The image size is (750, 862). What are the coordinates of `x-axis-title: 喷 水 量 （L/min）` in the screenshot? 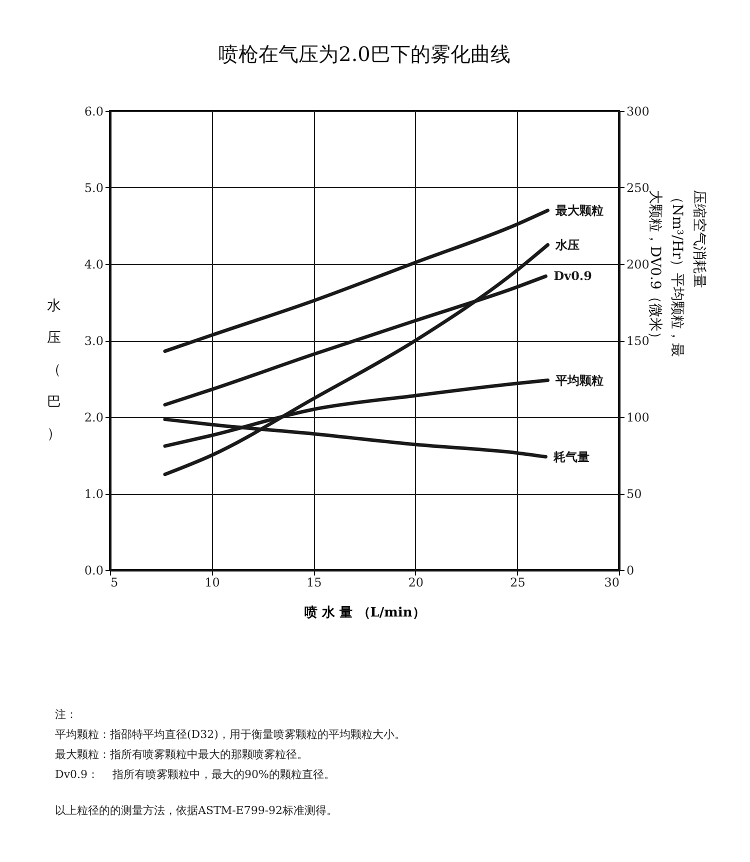 It's located at (365, 613).